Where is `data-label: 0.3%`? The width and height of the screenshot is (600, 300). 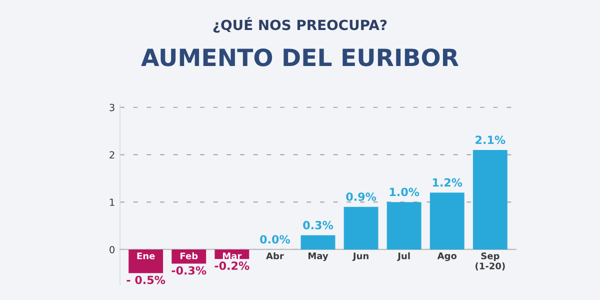 data-label: 0.3% is located at coordinates (318, 225).